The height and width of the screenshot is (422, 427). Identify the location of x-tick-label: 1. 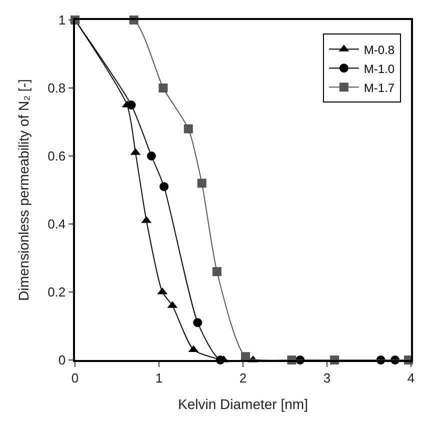
(159, 378).